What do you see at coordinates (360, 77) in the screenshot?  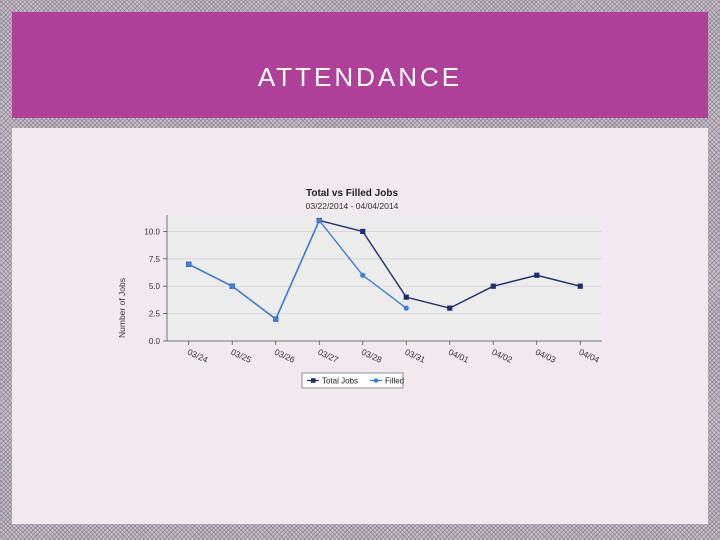 I see `slide-title: ATTENDANCE` at bounding box center [360, 77].